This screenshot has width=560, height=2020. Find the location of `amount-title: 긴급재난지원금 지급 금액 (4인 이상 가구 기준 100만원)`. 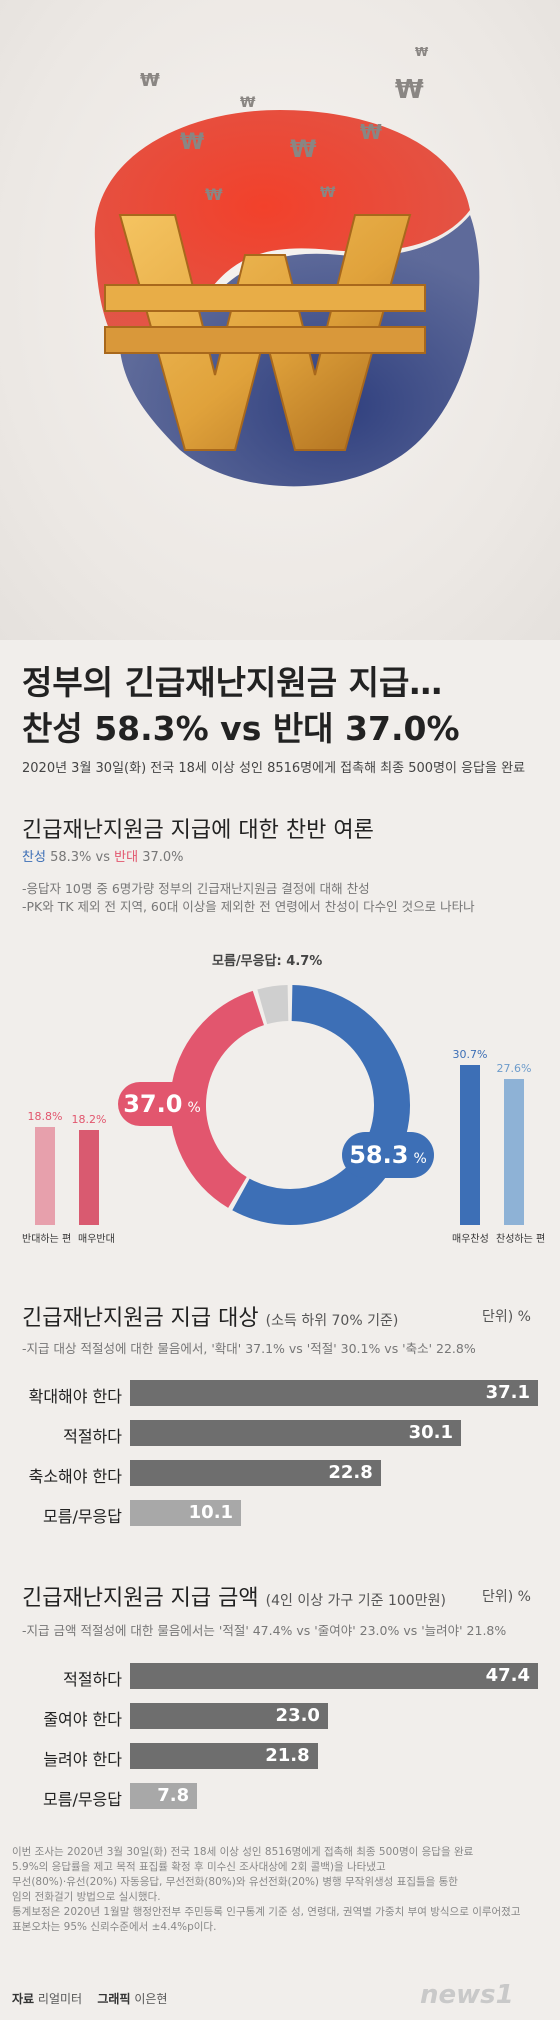

amount-title: 긴급재난지원금 지급 금액 (4인 이상 가구 기준 100만원) is located at coordinates (234, 1596).